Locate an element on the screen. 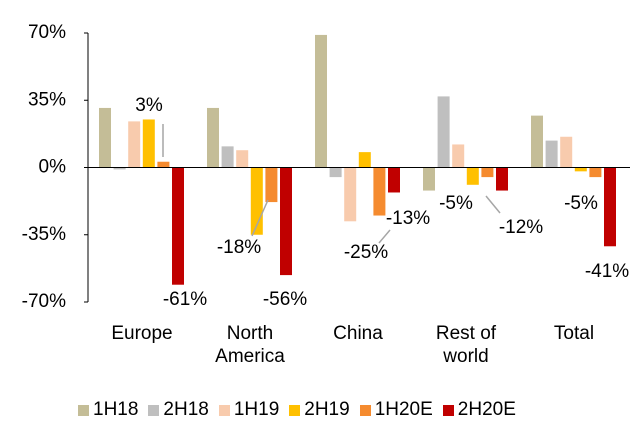 The height and width of the screenshot is (423, 639). legend: 1H18 2H18 1H19 2H19 1H20E 2H20E is located at coordinates (302, 410).